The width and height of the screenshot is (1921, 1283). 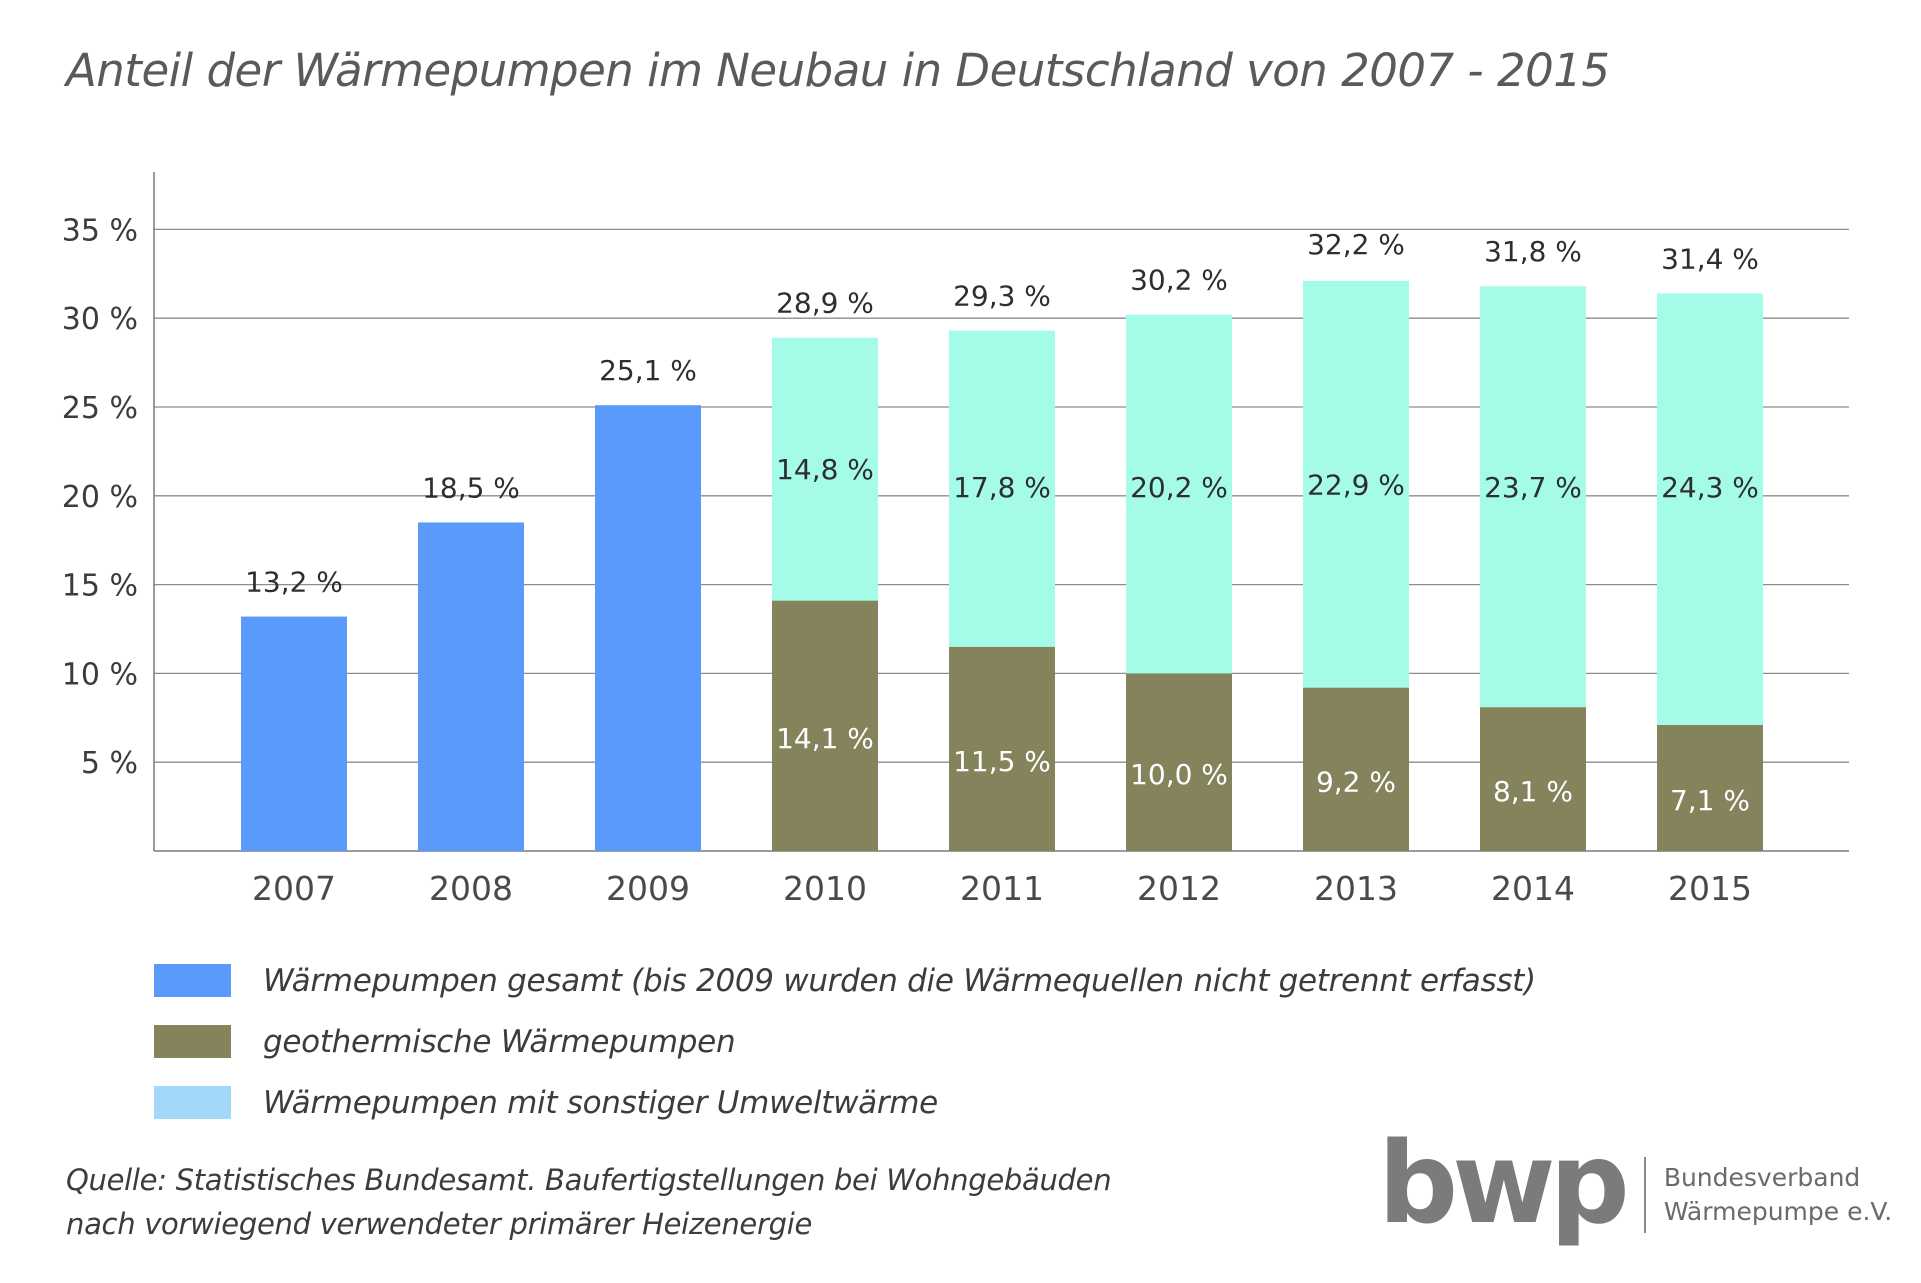 What do you see at coordinates (1179, 487) in the screenshot?
I see `segment-label-2012-series-2: 20,2 %` at bounding box center [1179, 487].